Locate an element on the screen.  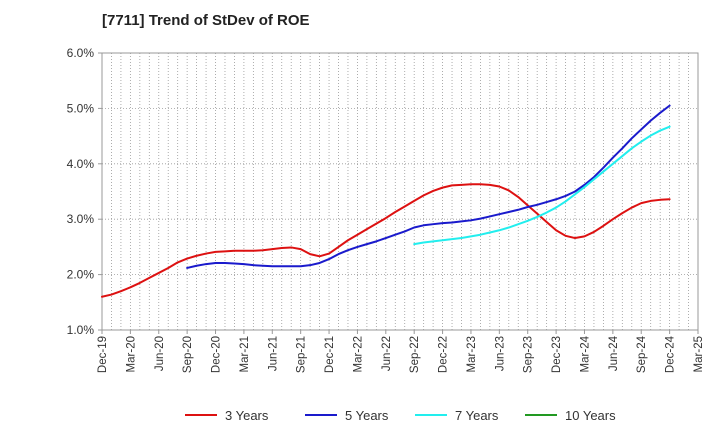
legend: 3 Years 5 Years 7 Years 10 Years is located at coordinates (400, 415).